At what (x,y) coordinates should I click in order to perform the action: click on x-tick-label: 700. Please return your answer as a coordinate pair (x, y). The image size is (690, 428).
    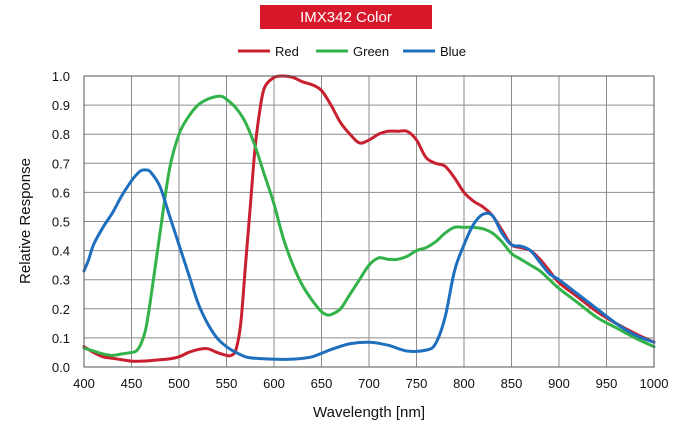
    Looking at the image, I should click on (369, 383).